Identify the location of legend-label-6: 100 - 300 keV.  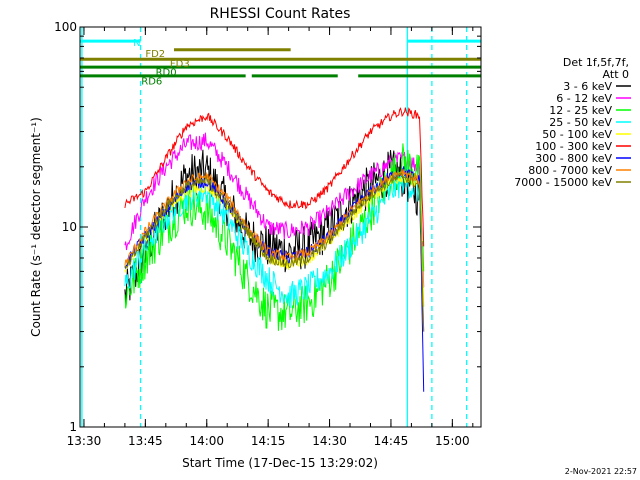
(573, 146).